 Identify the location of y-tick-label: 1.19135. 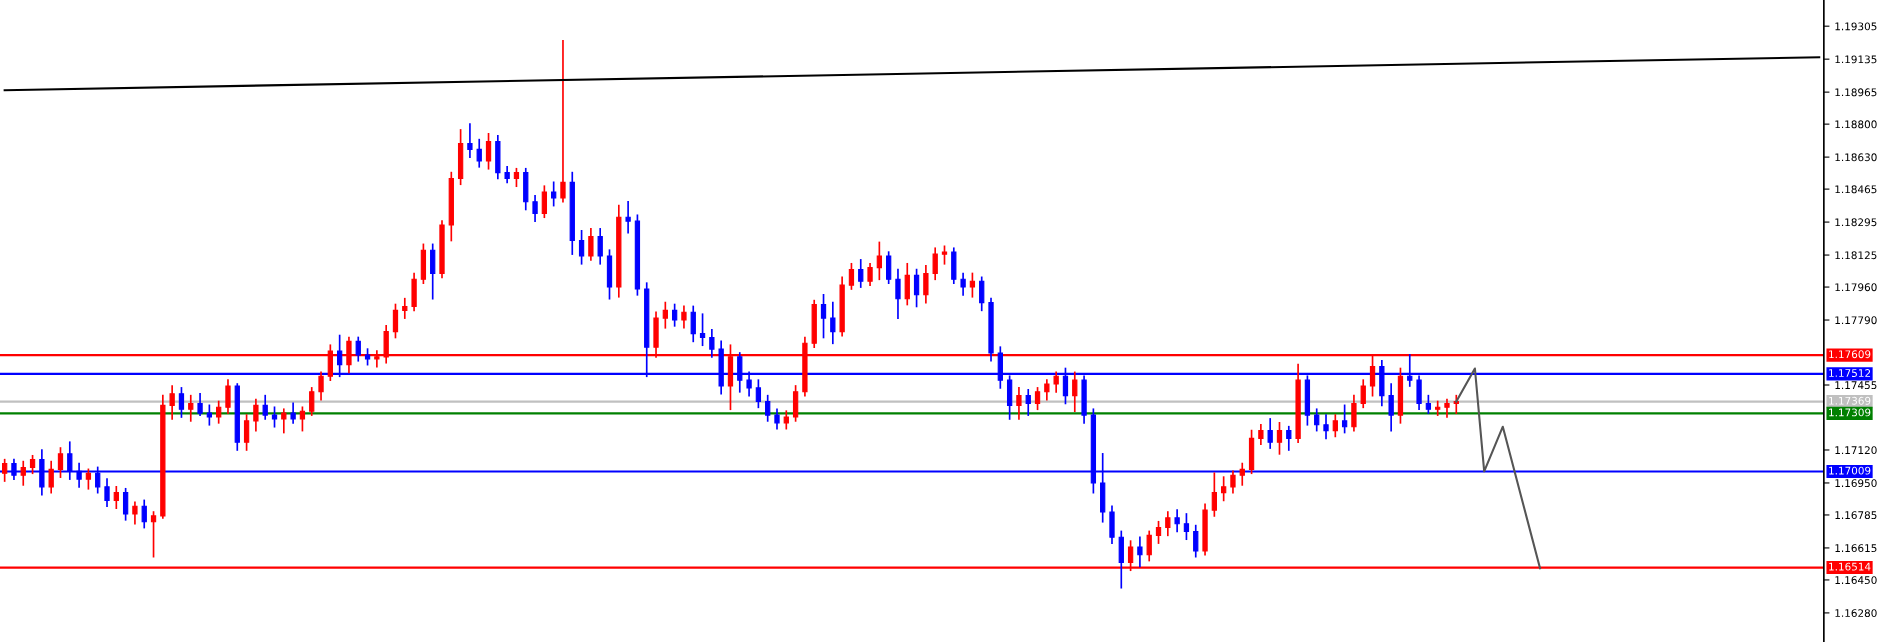
(1856, 59).